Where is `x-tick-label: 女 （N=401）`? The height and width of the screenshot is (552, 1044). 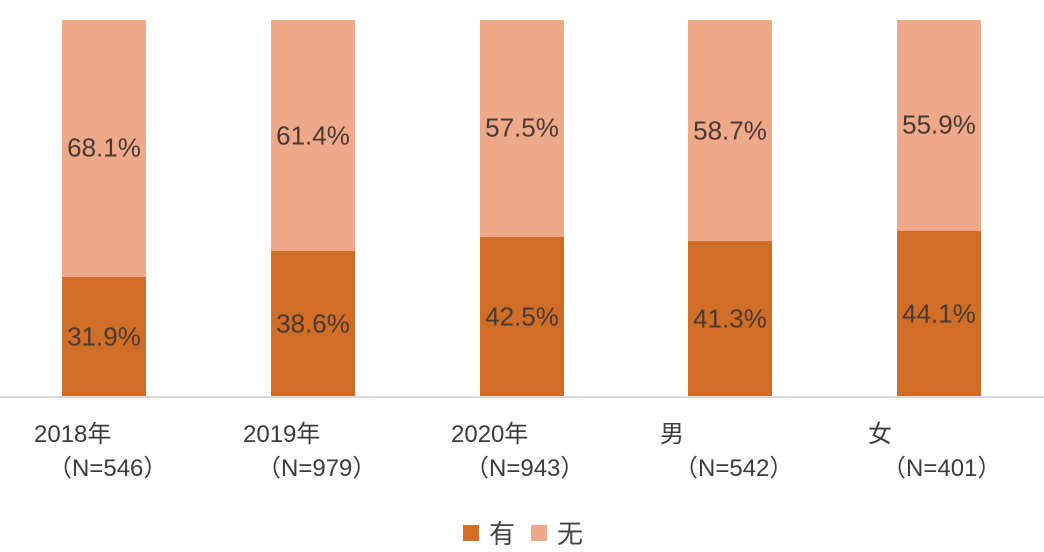
x-tick-label: 女 （N=401） is located at coordinates (934, 452).